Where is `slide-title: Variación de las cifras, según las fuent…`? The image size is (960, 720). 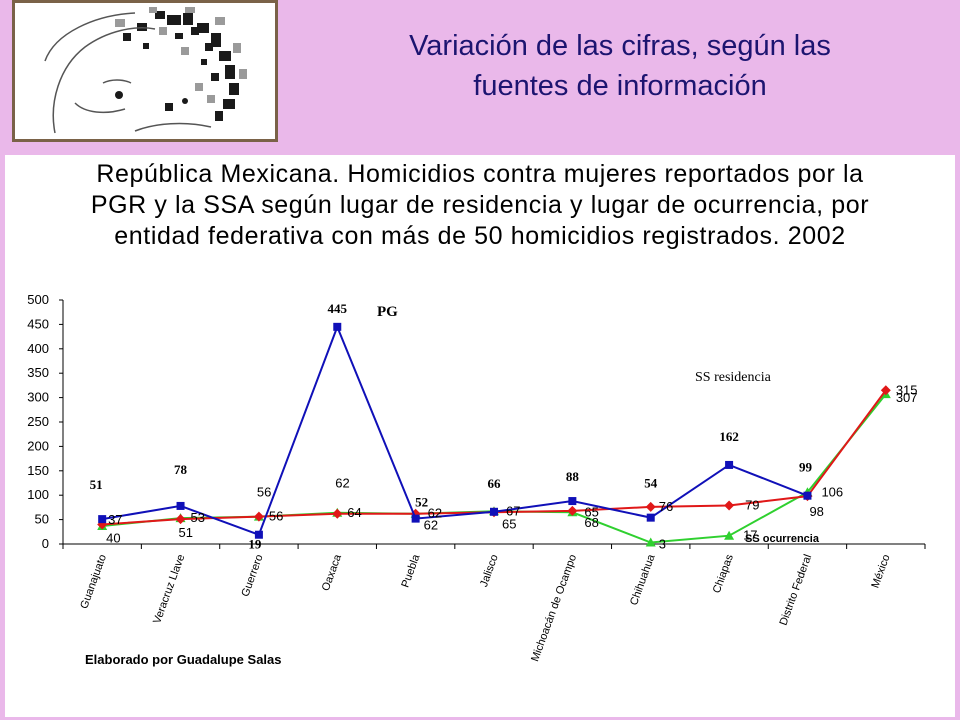
slide-title: Variación de las cifras, según las fuent… is located at coordinates (620, 66).